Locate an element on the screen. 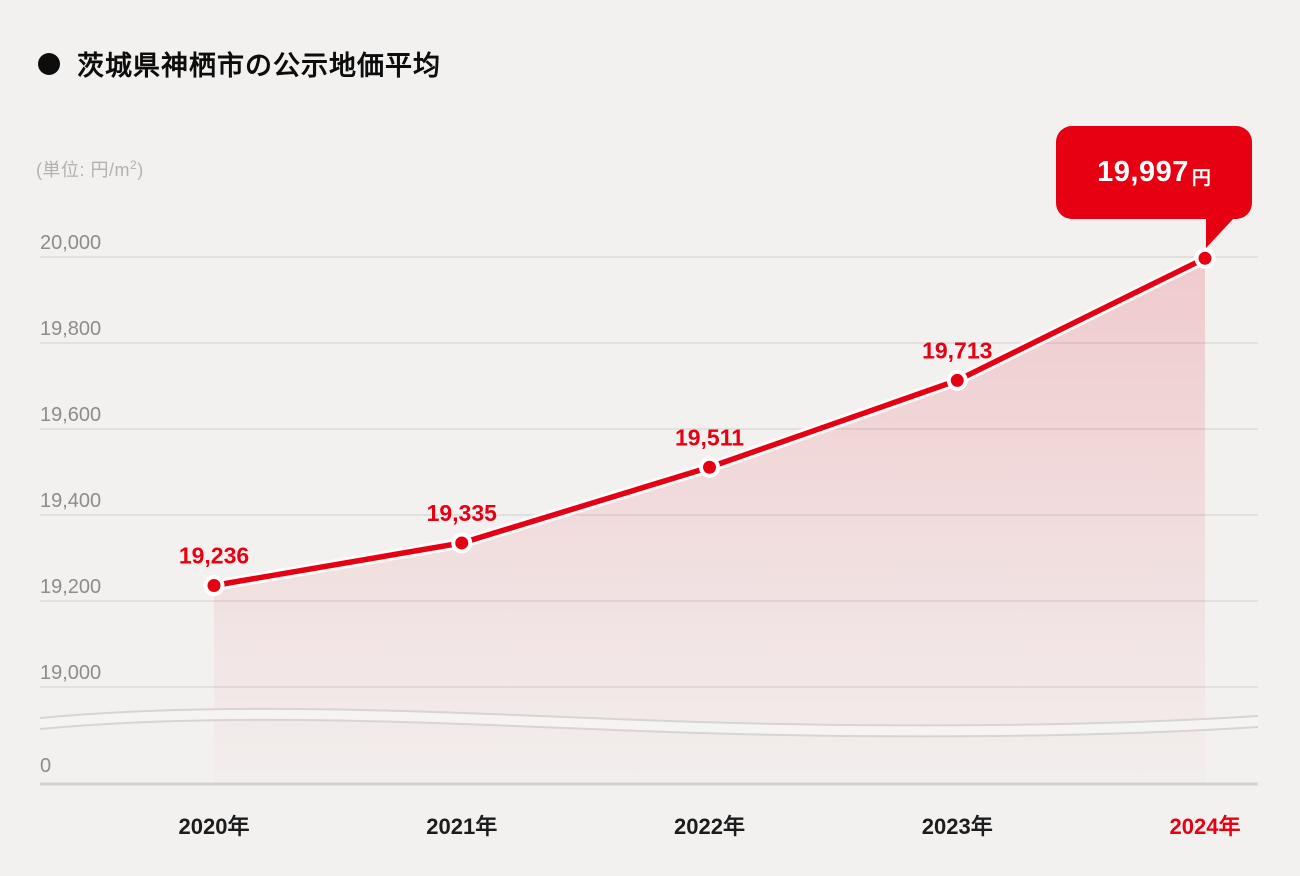 This screenshot has width=1300, height=876. callout-bubble: 19,997 円 is located at coordinates (1154, 187).